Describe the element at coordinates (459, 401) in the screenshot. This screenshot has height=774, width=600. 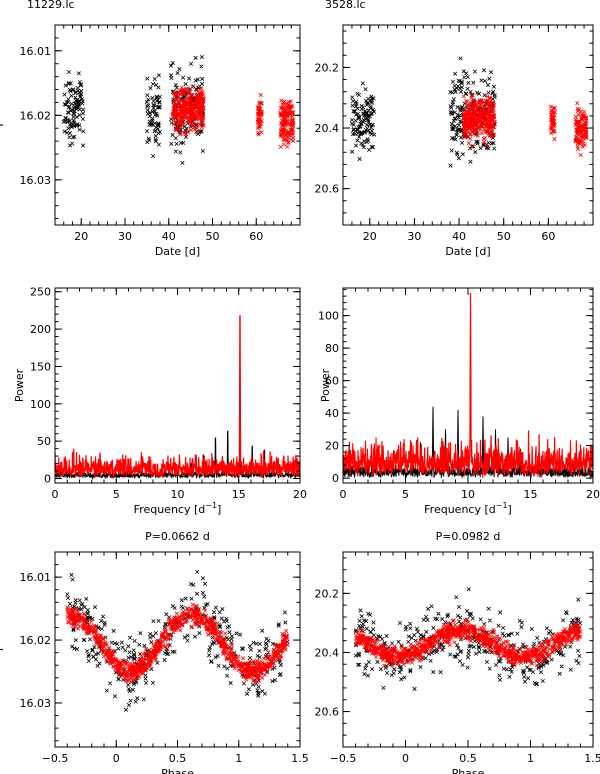
I see `panel-pg-3528: 0 5 10 15 20 0 20 40 60 80 100 Frequency [d−1] Power` at that location.